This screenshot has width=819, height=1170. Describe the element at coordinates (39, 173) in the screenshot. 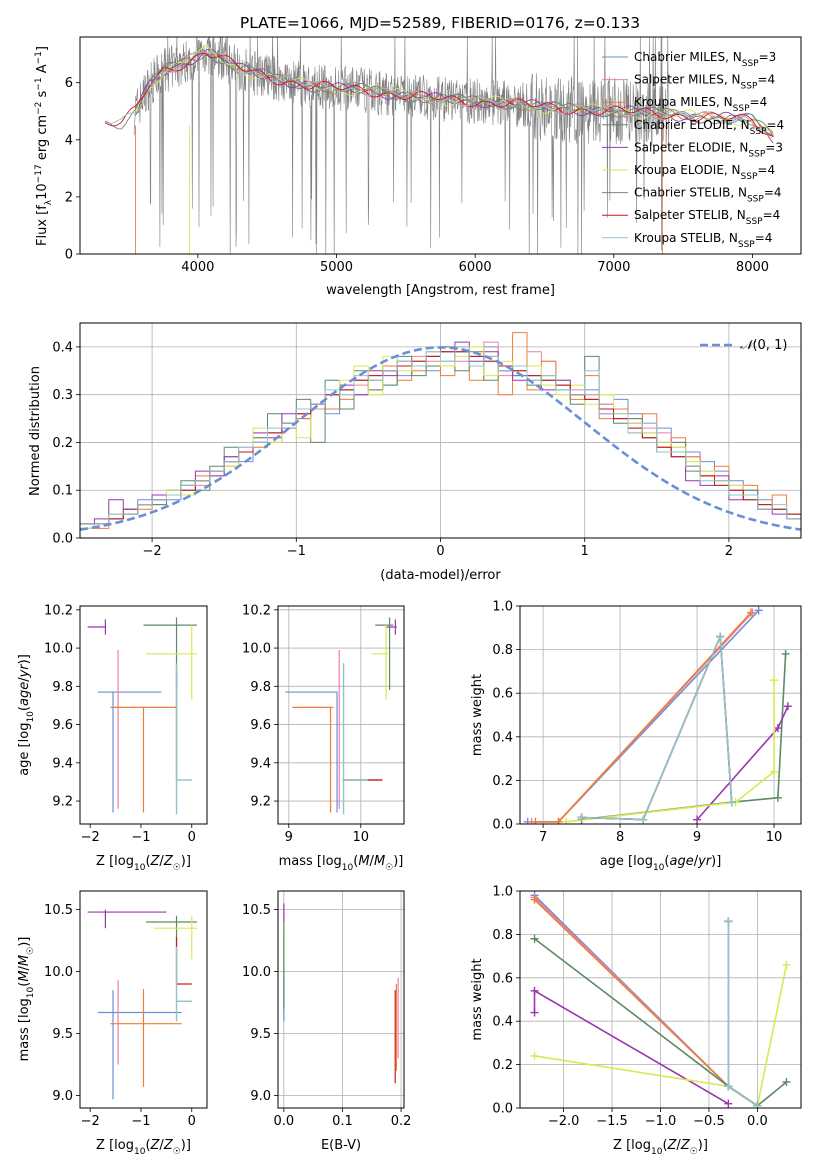

I see `label-part: −17` at that location.